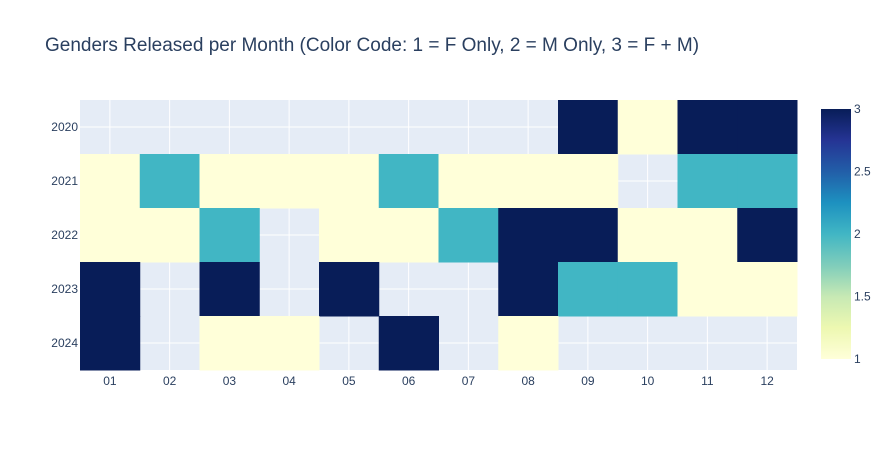  What do you see at coordinates (767, 381) in the screenshot?
I see `x-tick-label: 12` at bounding box center [767, 381].